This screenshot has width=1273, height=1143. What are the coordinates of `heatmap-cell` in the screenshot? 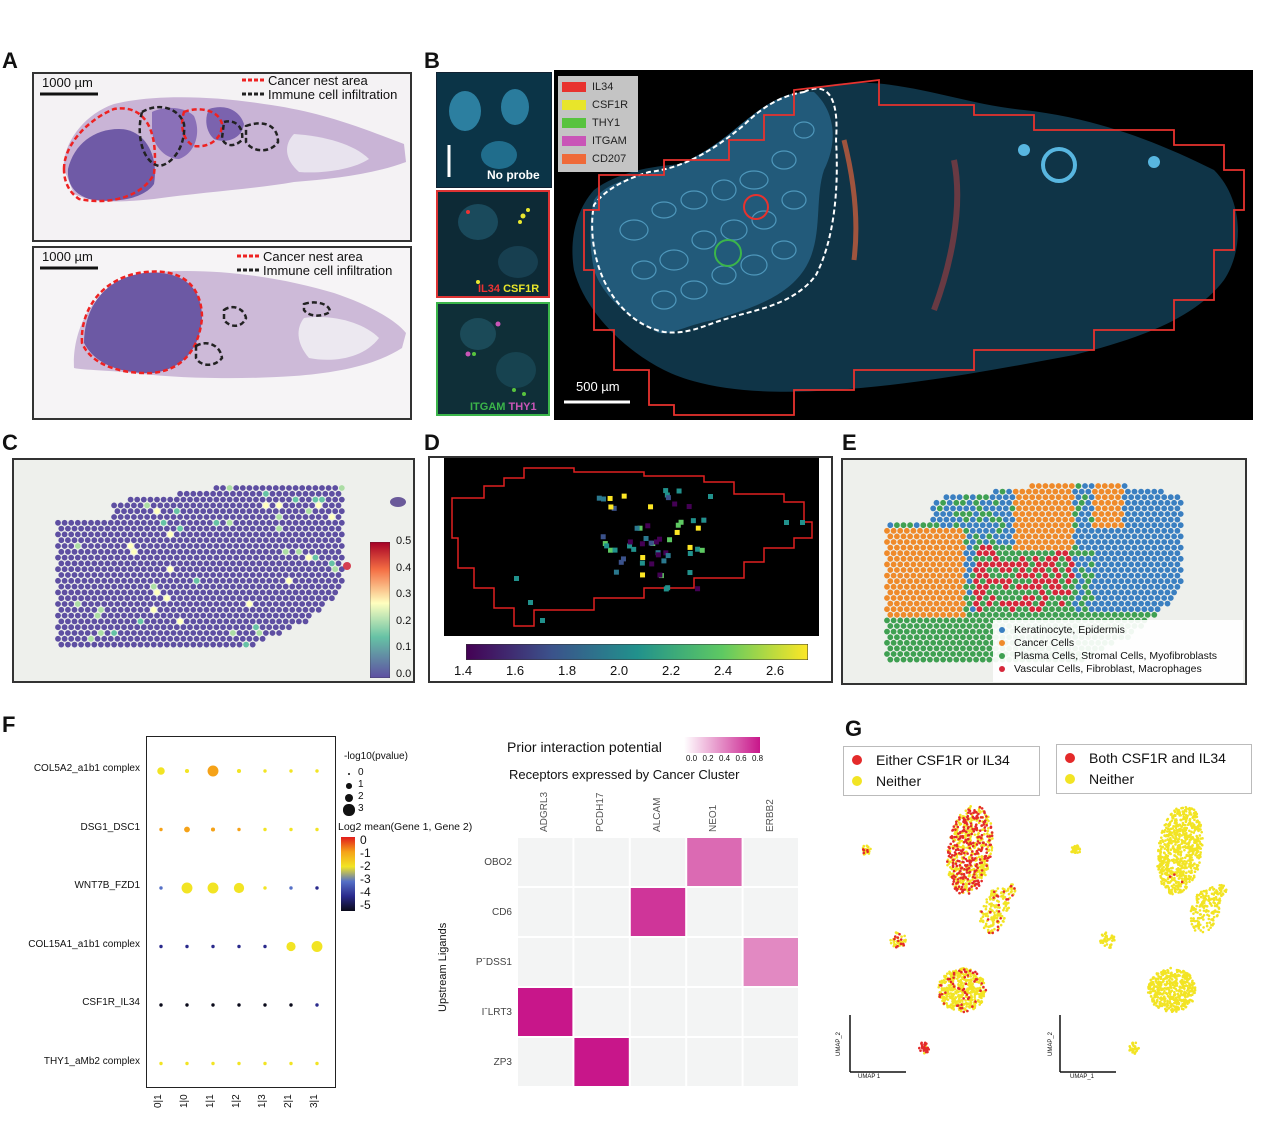 It's located at (545, 862).